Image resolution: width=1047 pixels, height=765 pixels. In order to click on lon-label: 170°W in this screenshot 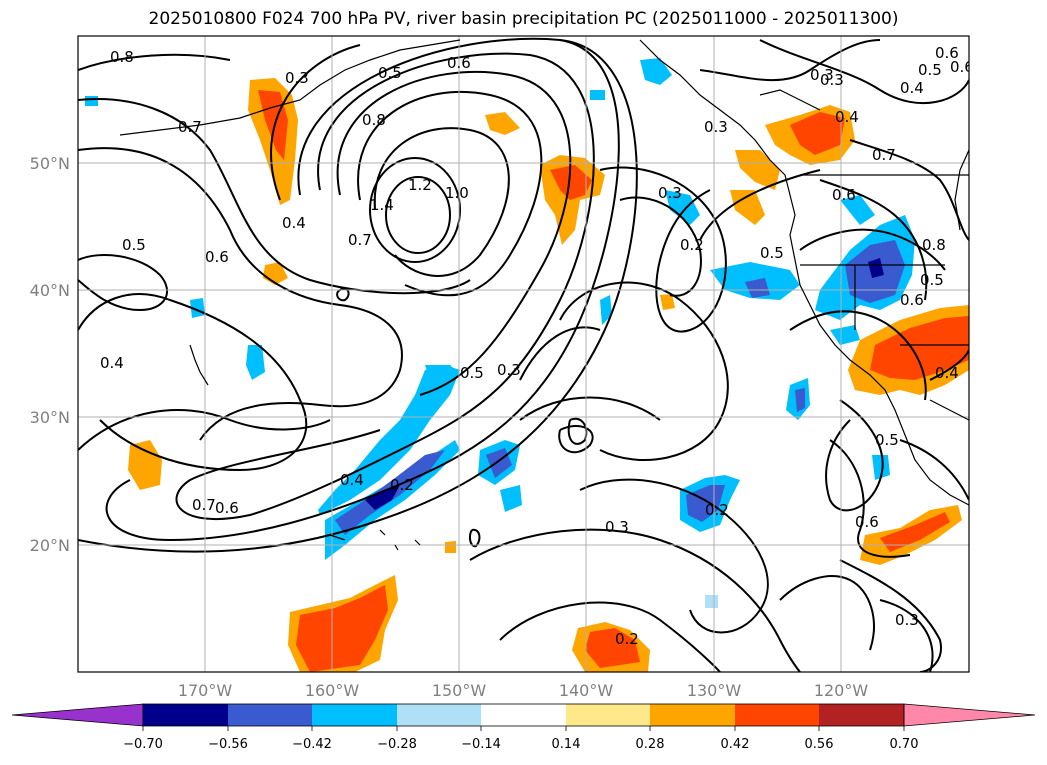, I will do `click(205, 690)`.